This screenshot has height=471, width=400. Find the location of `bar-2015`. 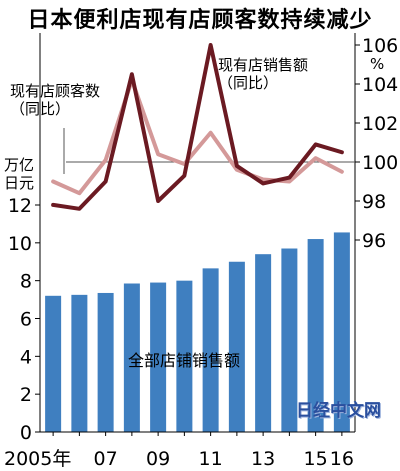

bar-2015 is located at coordinates (315, 335).